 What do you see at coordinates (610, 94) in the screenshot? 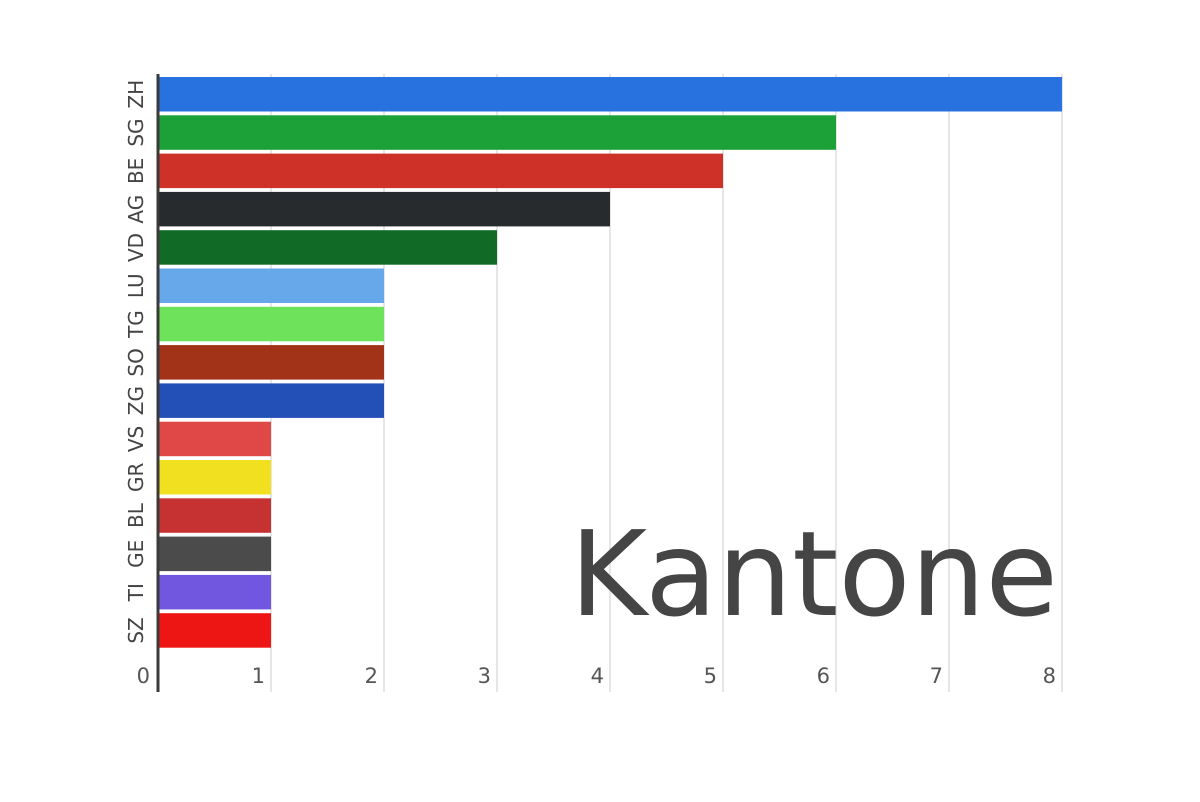
I see `bar-zh` at bounding box center [610, 94].